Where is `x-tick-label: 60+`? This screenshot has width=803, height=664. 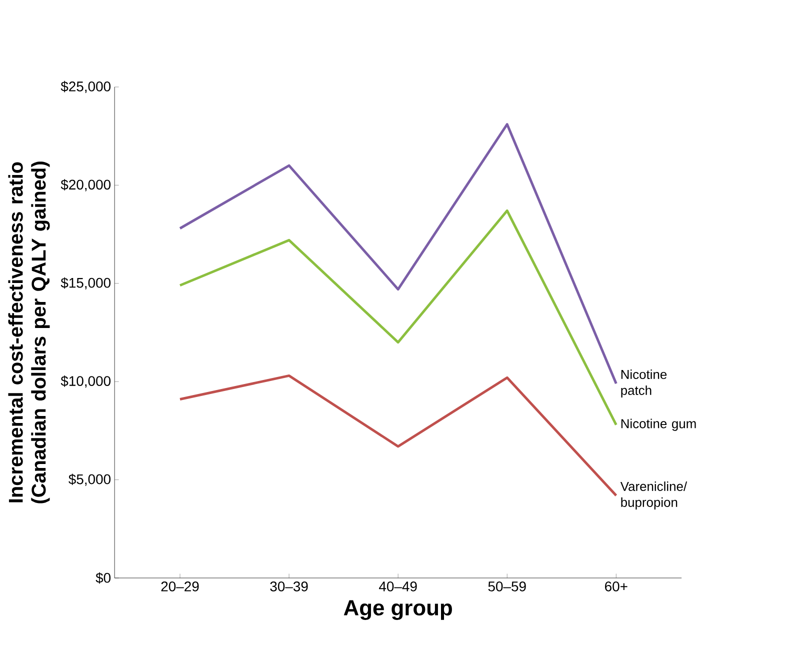
x-tick-label: 60+ is located at coordinates (616, 586).